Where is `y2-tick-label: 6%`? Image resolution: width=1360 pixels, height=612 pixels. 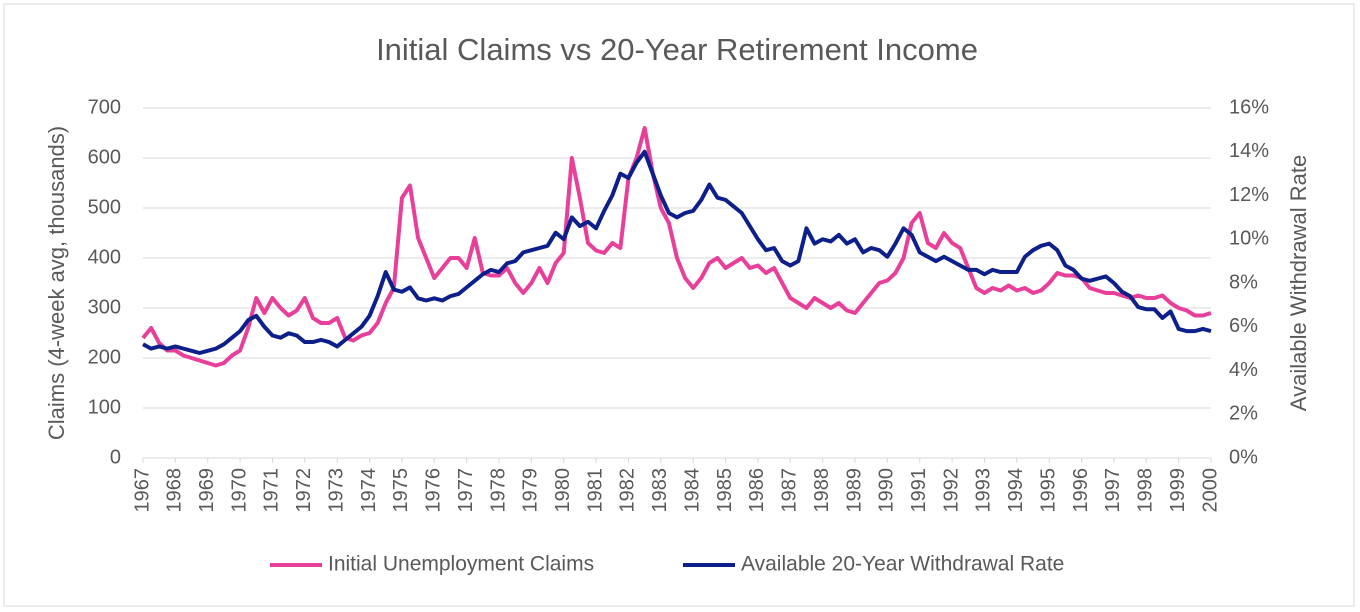 y2-tick-label: 6% is located at coordinates (1243, 326).